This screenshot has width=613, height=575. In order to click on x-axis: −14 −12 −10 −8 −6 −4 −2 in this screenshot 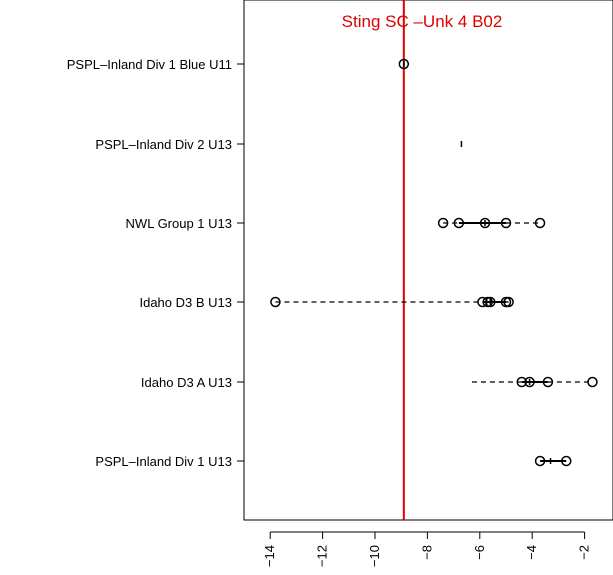, I will do `click(427, 549)`.